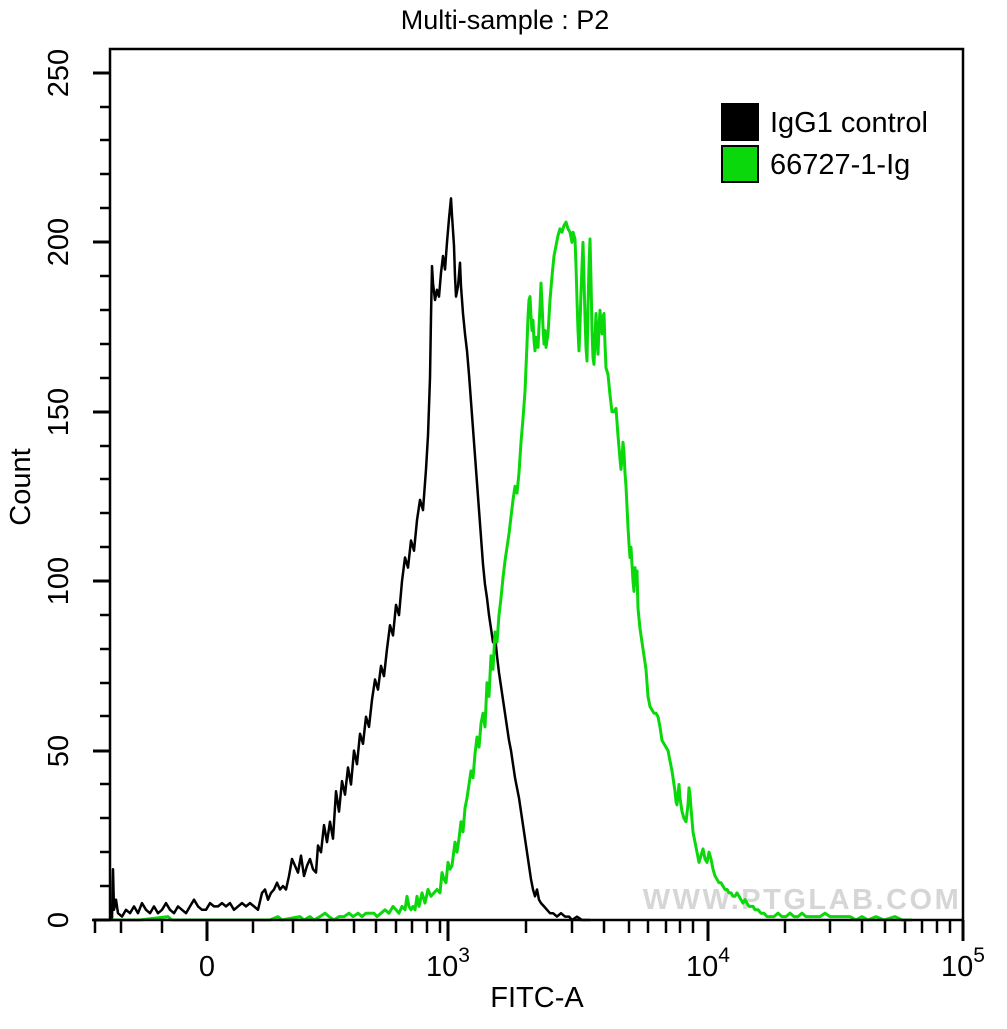  What do you see at coordinates (59, 581) in the screenshot?
I see `y-tick-label: 100` at bounding box center [59, 581].